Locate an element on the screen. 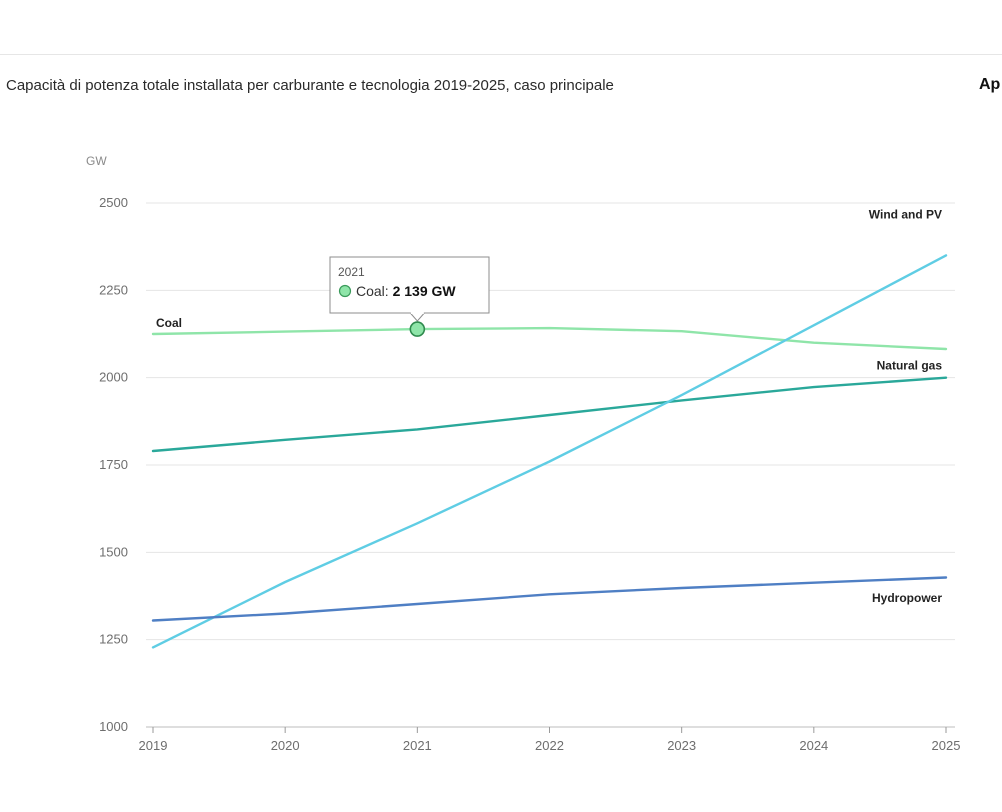  tooltip-series-marker is located at coordinates (345, 291).